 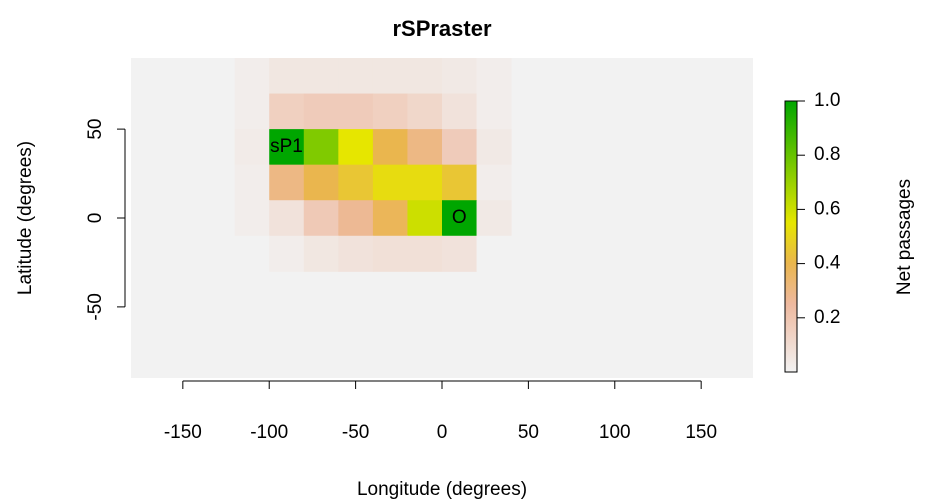 I want to click on x-tick-label: -50, so click(x=355, y=432).